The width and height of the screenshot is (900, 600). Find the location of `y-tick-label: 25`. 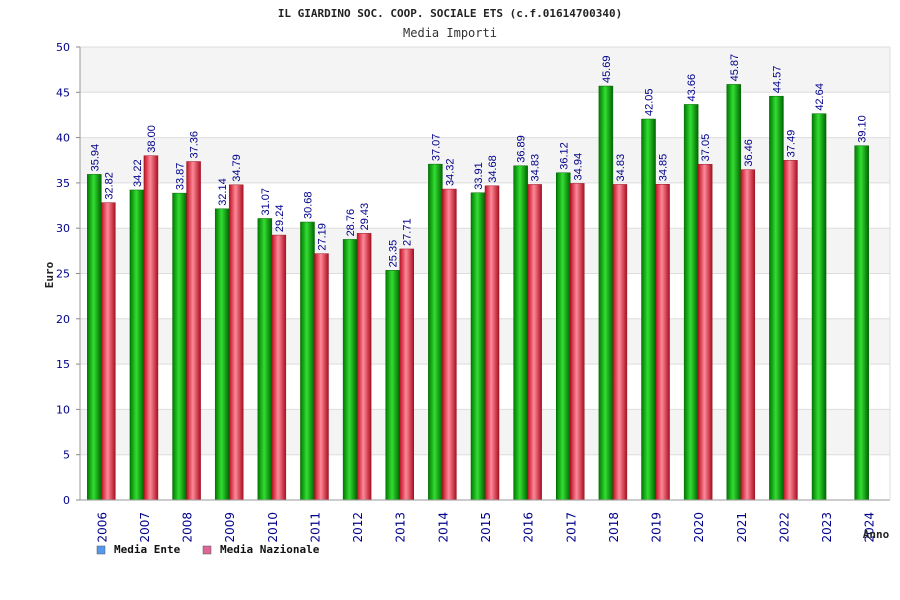

y-tick-label: 25 is located at coordinates (63, 274).